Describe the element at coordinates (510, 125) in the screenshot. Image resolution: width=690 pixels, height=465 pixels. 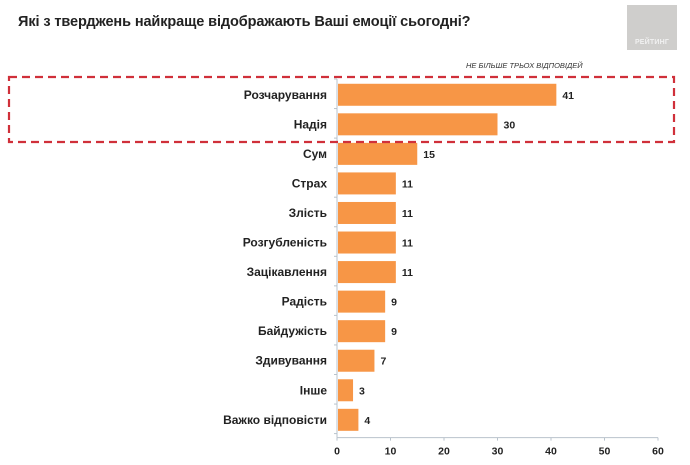
I see `value-label: 30` at that location.